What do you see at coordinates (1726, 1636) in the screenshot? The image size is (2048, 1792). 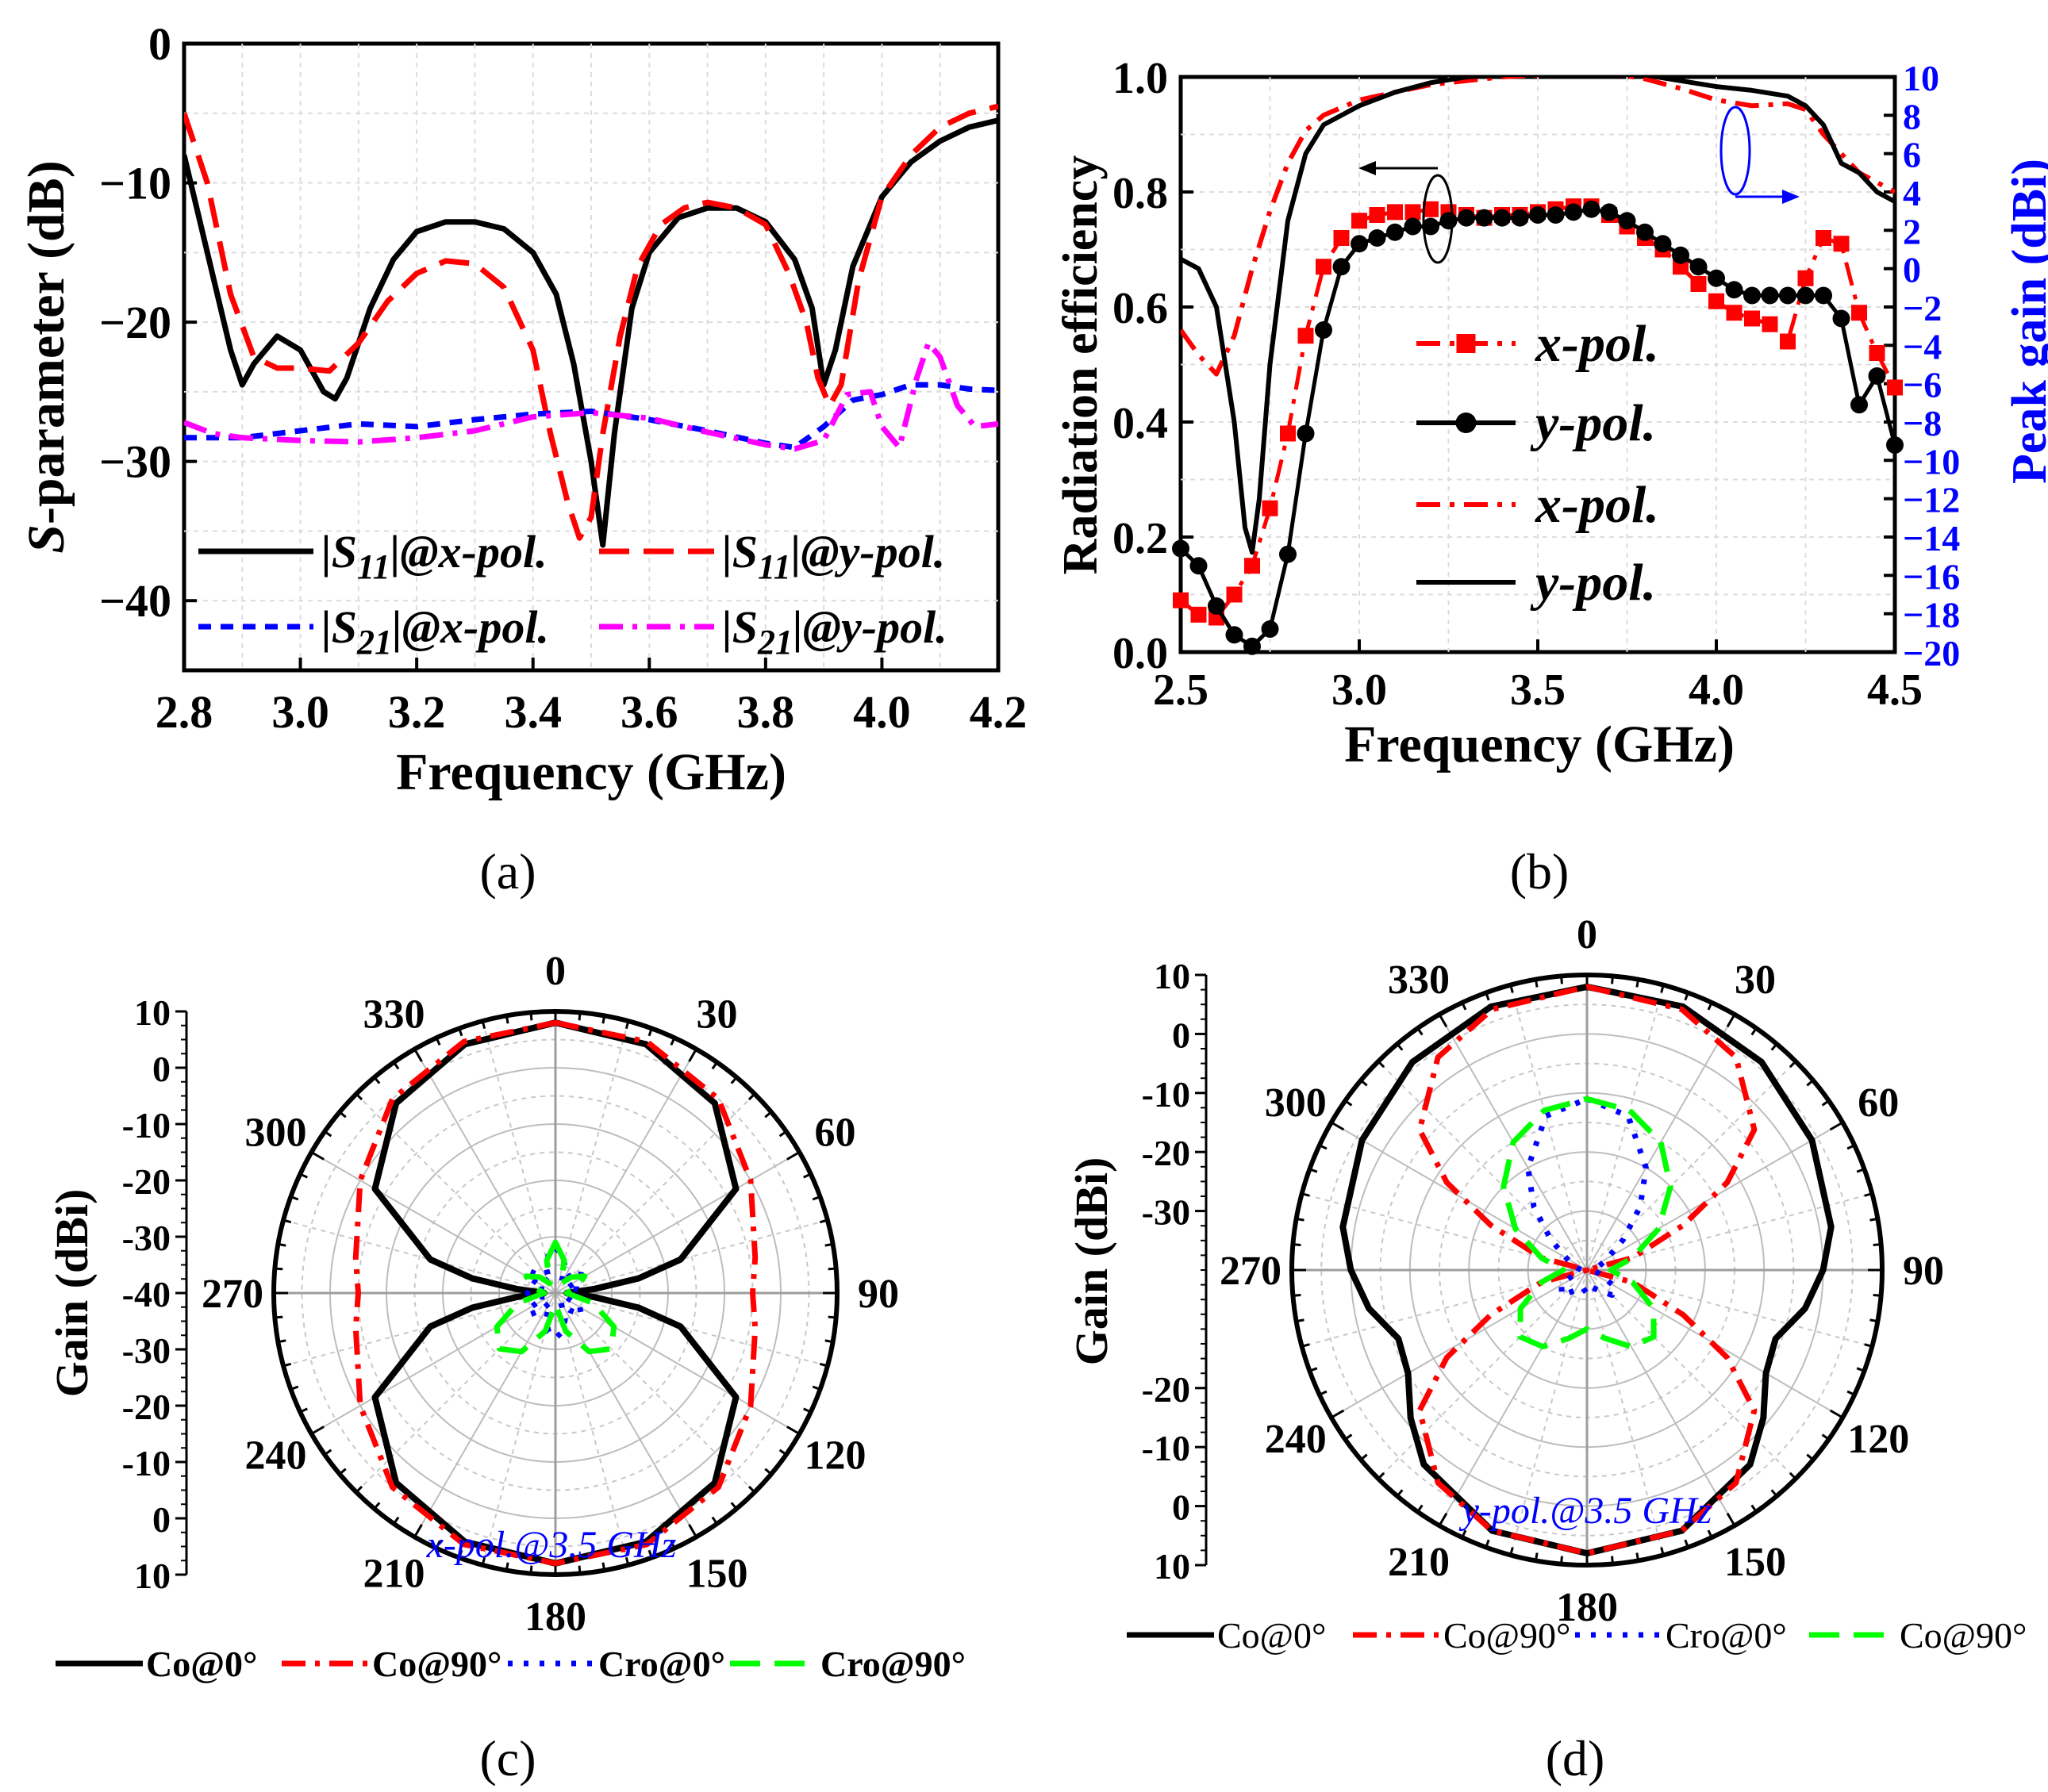 I see `legend-label-d_cro0: Cro@0°` at bounding box center [1726, 1636].